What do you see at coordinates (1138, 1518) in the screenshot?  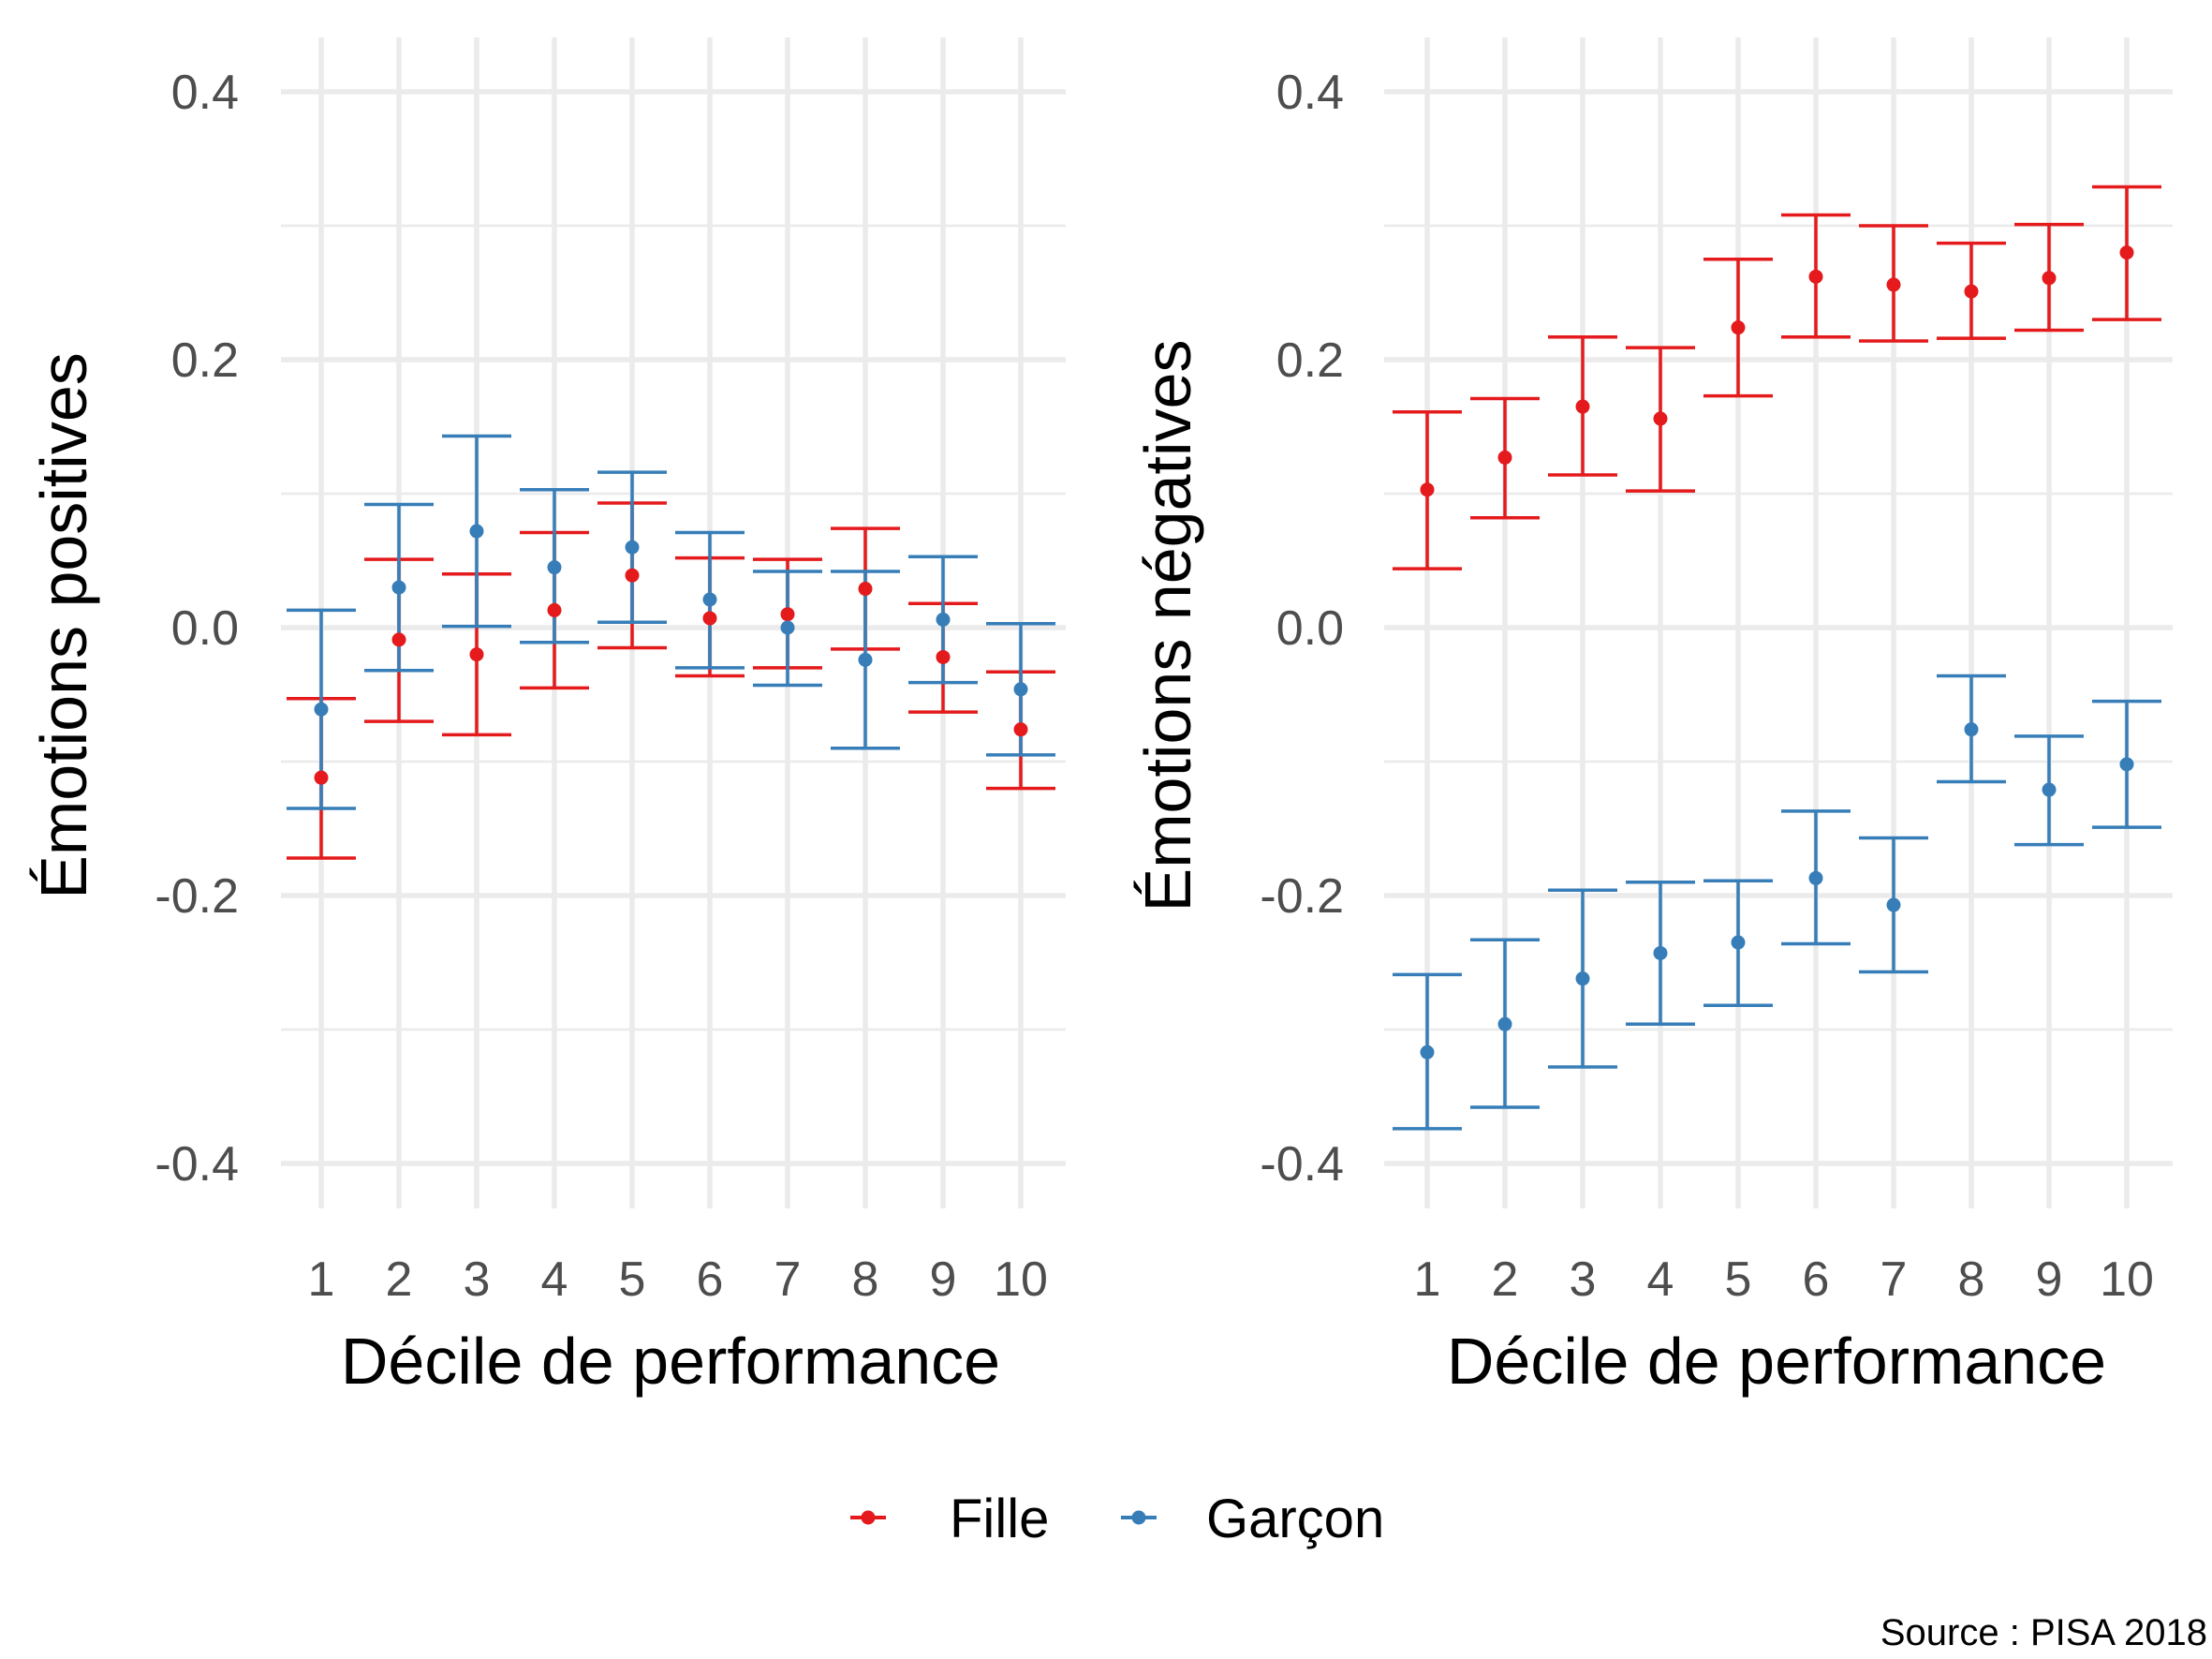 I see `legend-key-point-garcon` at bounding box center [1138, 1518].